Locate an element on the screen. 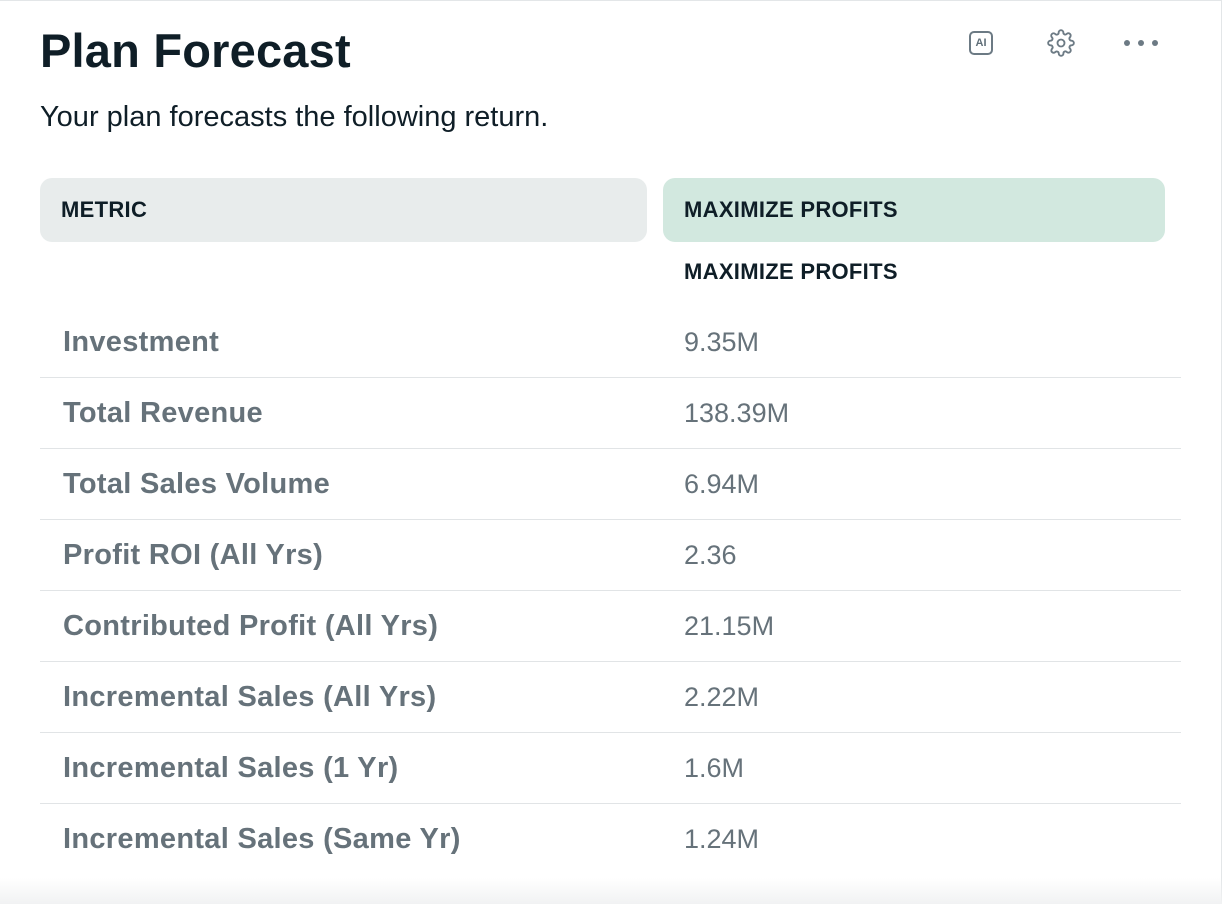 Image resolution: width=1222 pixels, height=904 pixels. metric-label: Investment is located at coordinates (141, 342).